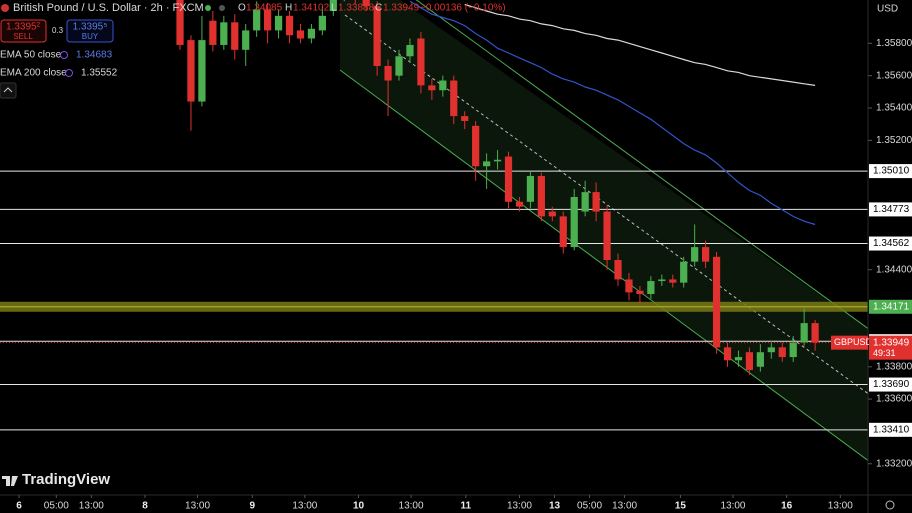 This screenshot has width=912, height=513. What do you see at coordinates (99, 73) in the screenshot?
I see `indicator-value: 1.35552` at bounding box center [99, 73].